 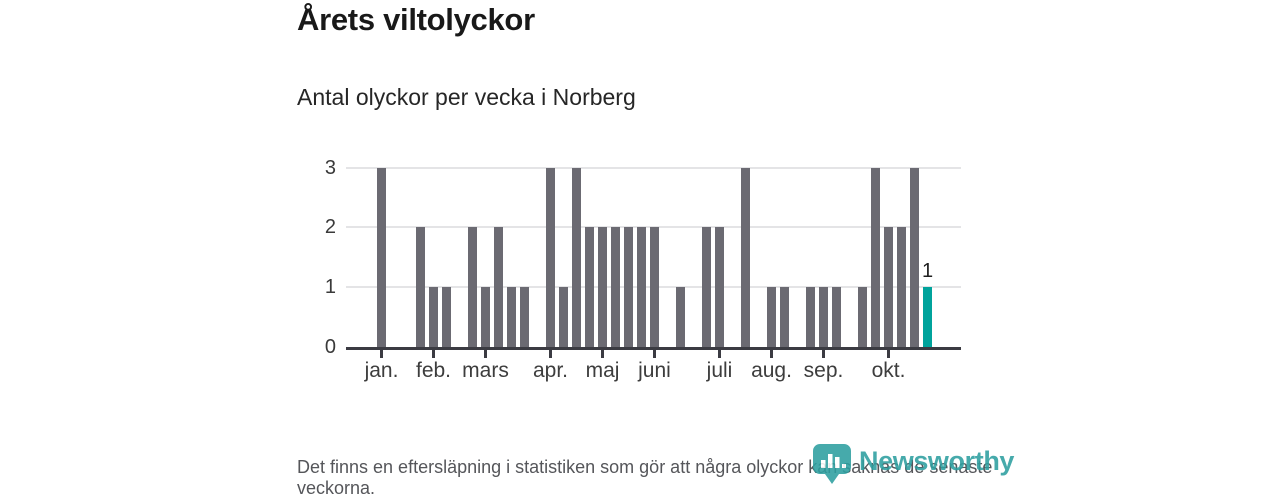 I want to click on chart-subtitle: Antal olyckor per vecka i Norberg, so click(x=466, y=97).